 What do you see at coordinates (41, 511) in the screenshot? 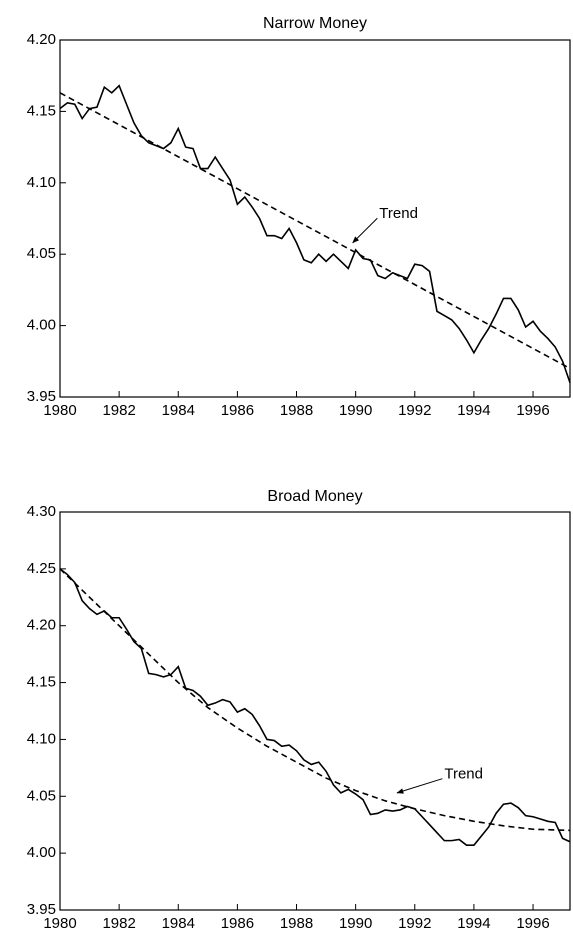
I see `y-tick-label: 4.30` at bounding box center [41, 511].